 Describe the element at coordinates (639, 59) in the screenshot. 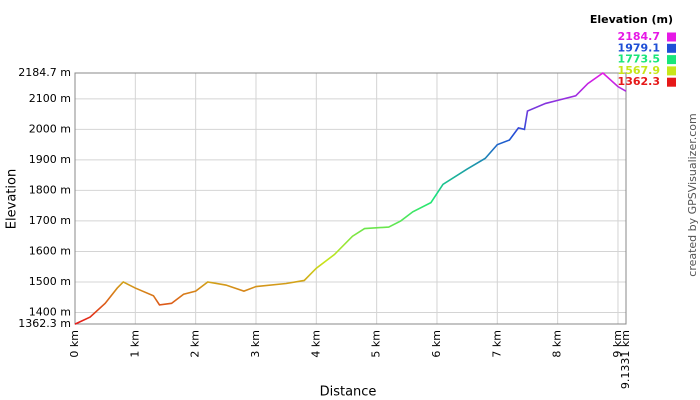

I see `legend-label: 1773.5` at that location.